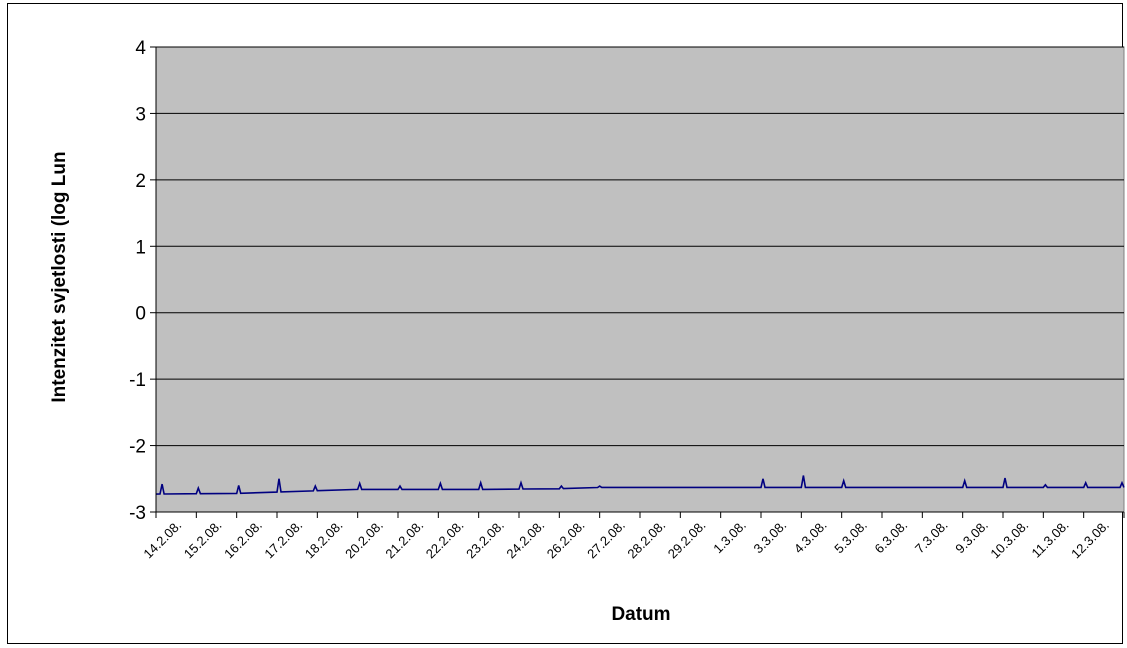 The height and width of the screenshot is (648, 1127). What do you see at coordinates (606, 540) in the screenshot?
I see `x-tick-label: 27.2.08.` at bounding box center [606, 540].